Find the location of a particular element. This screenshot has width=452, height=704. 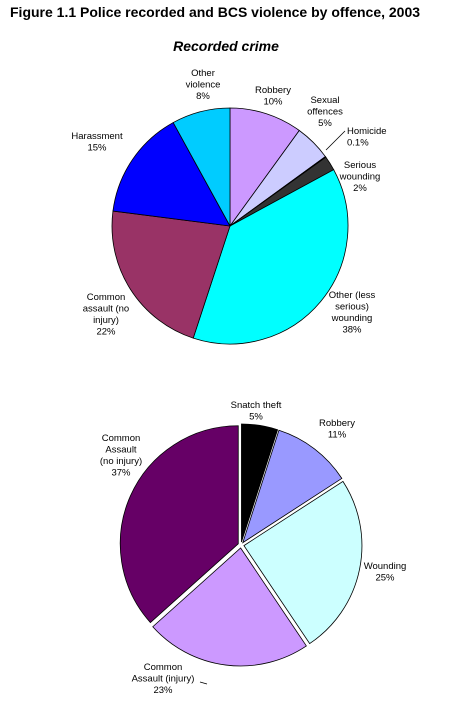

pie-1-label-other-less-serious-wounding-line-3: 38% is located at coordinates (352, 330).